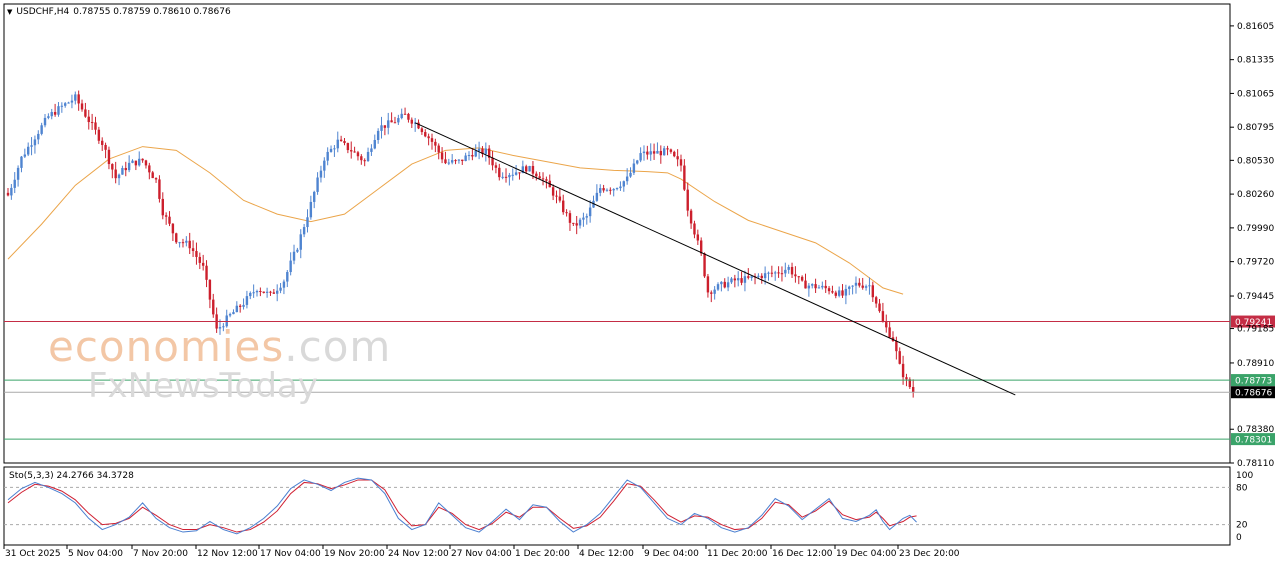 The image size is (1280, 567). Describe the element at coordinates (1255, 430) in the screenshot. I see `y-tick-label: 0.78380` at that location.